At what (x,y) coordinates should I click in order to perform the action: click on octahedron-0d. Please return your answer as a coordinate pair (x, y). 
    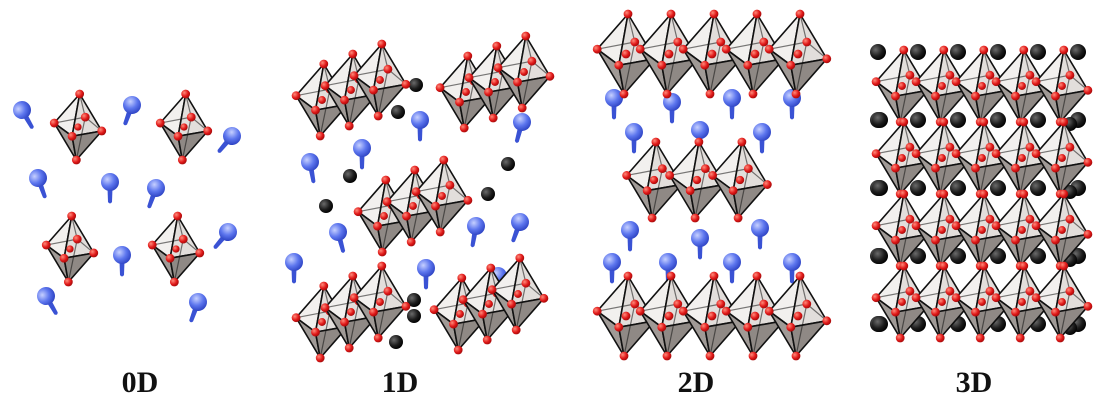
    Looking at the image, I should click on (176, 249).